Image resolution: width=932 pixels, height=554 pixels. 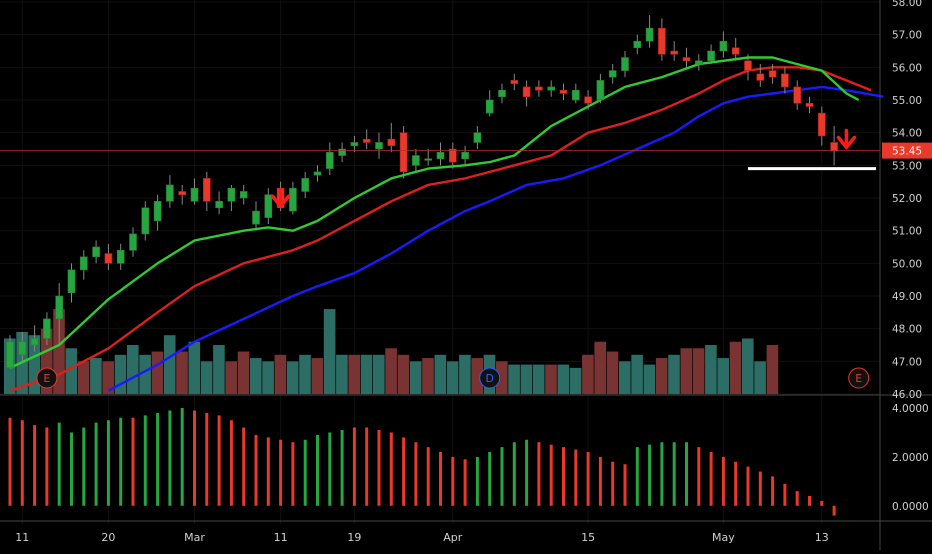 What do you see at coordinates (588, 537) in the screenshot?
I see `time-tick-label: 15` at bounding box center [588, 537].